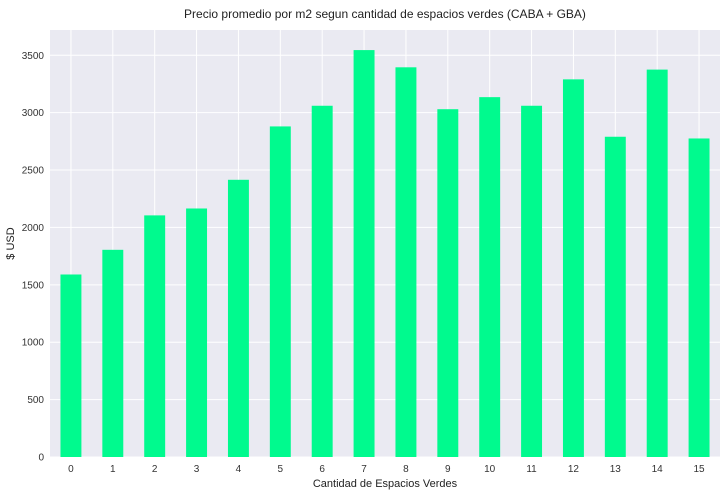  What do you see at coordinates (490, 469) in the screenshot?
I see `x-tick-label: 10` at bounding box center [490, 469].